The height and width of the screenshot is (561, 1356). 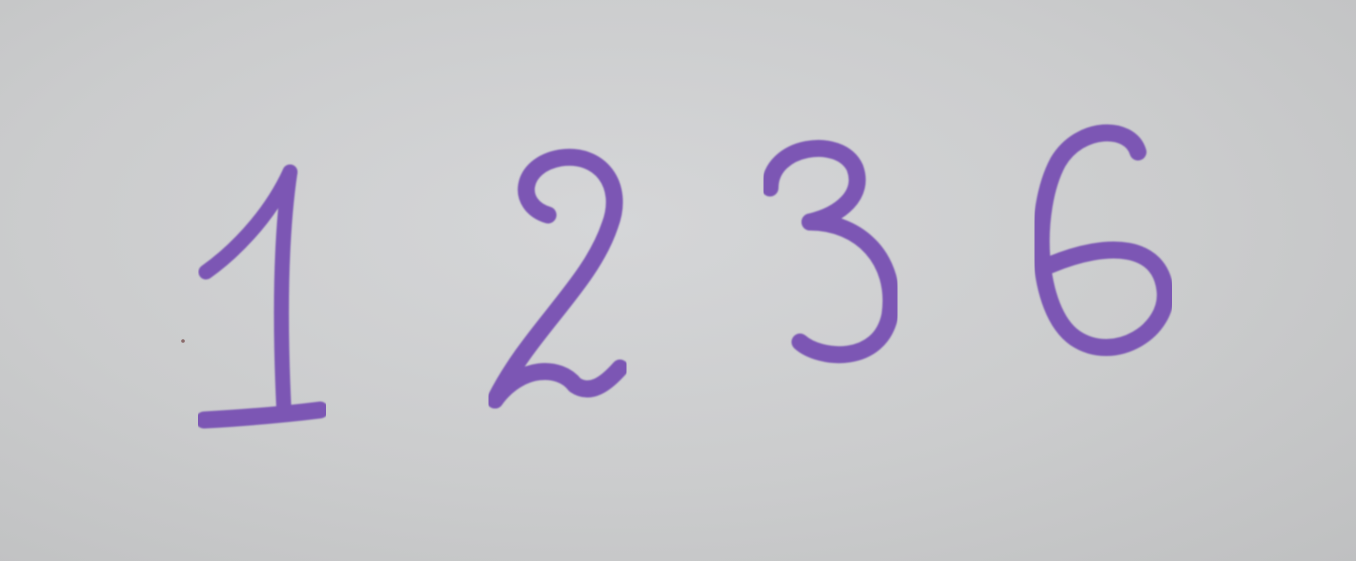 What do you see at coordinates (183, 341) in the screenshot?
I see `paper-speck` at bounding box center [183, 341].